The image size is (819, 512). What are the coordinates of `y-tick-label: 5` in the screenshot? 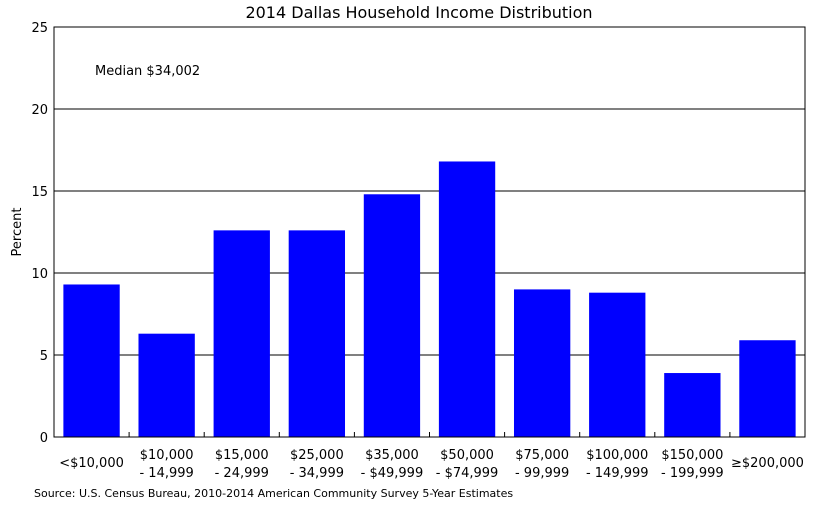 It's located at (44, 356).